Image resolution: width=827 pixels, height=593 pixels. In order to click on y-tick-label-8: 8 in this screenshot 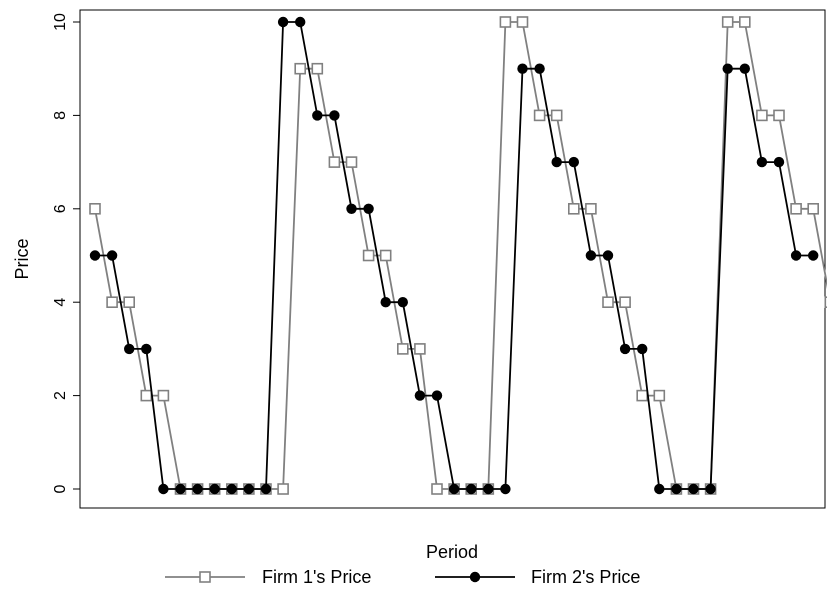, I will do `click(60, 115)`.